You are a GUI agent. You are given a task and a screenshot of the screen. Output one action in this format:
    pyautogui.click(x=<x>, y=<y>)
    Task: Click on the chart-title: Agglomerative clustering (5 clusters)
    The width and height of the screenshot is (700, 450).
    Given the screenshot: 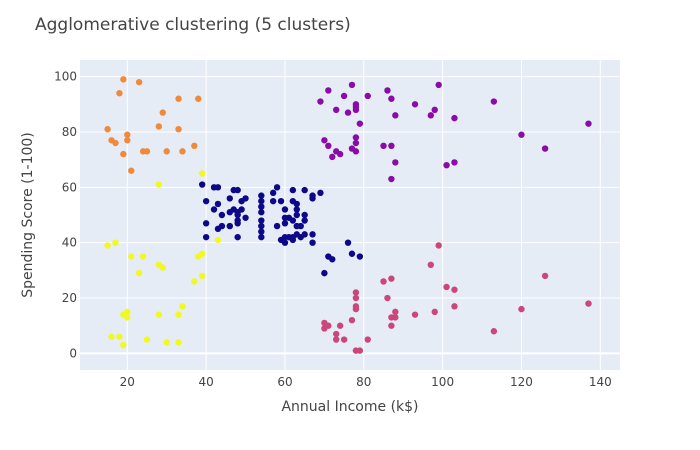 What is the action you would take?
    pyautogui.click(x=193, y=25)
    